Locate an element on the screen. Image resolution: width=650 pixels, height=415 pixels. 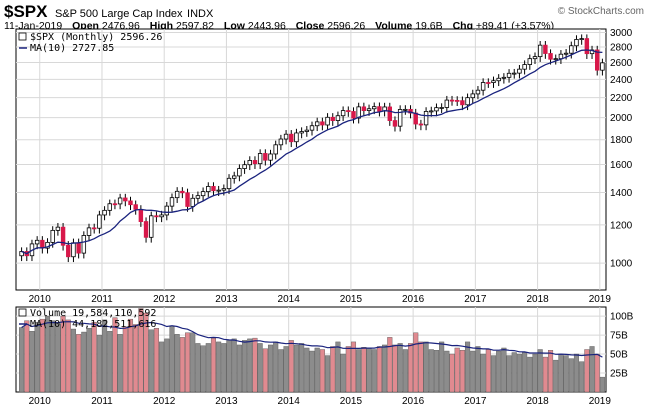
price-y-tick-label: 2200 is located at coordinates (621, 98).